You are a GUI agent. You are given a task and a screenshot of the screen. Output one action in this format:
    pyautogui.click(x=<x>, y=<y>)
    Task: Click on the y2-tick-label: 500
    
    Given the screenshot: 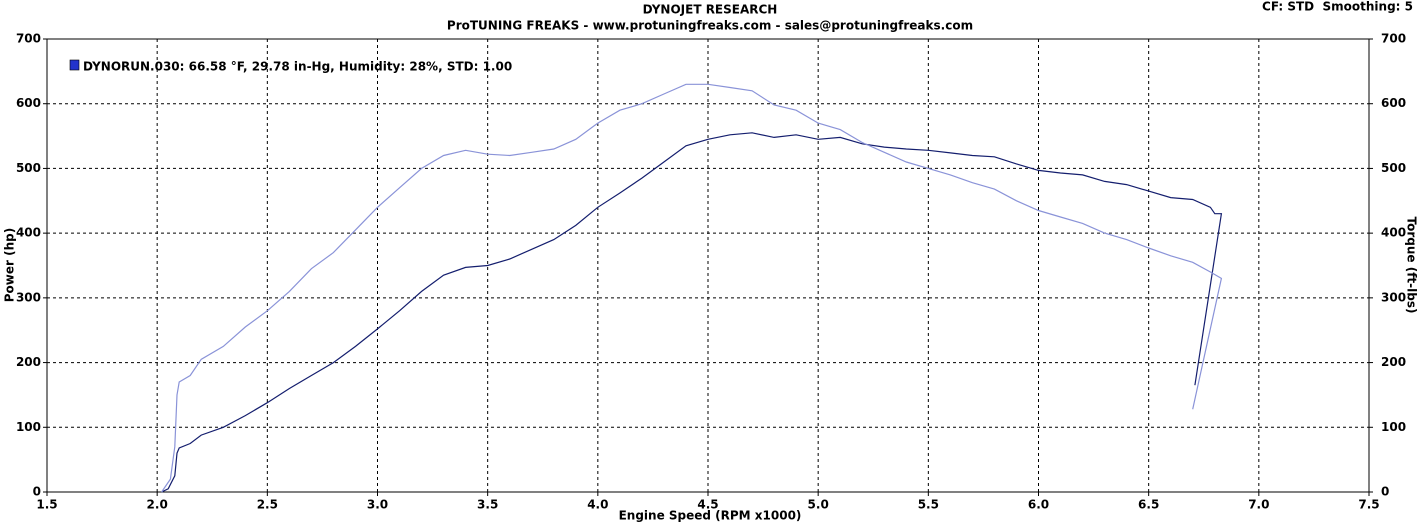 What is the action you would take?
    pyautogui.click(x=1393, y=168)
    